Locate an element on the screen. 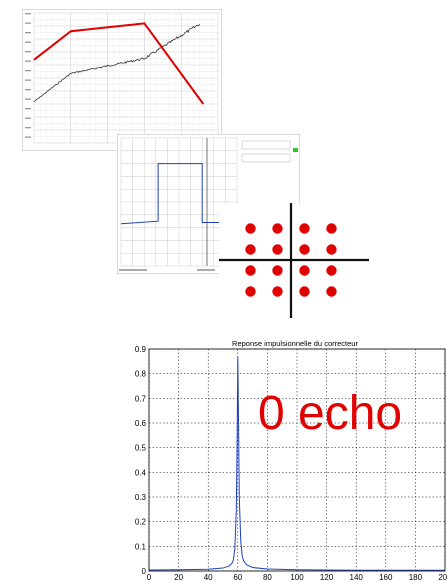 This screenshot has width=447, height=582. x-tick-label: 80 is located at coordinates (267, 577).